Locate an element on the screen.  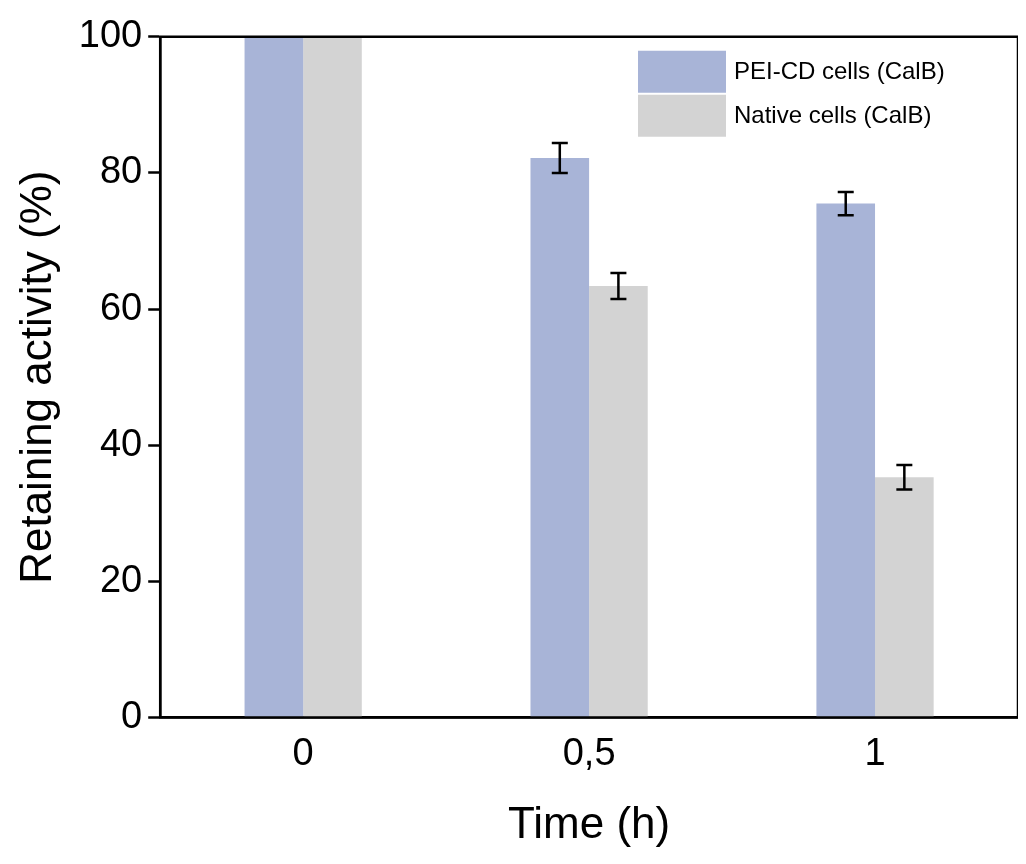
x-tick-label: 0,5 is located at coordinates (589, 751).